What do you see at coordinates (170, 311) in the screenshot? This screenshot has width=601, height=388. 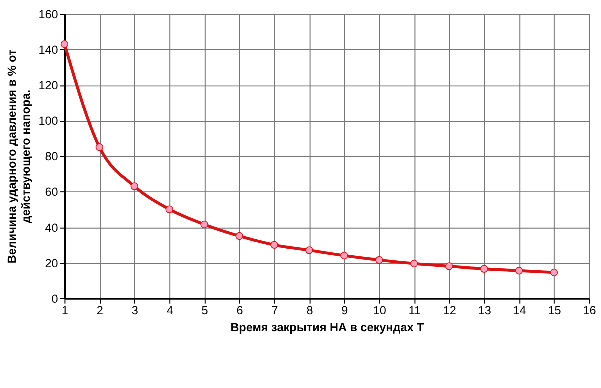 I see `x-tick-label: 4` at bounding box center [170, 311].